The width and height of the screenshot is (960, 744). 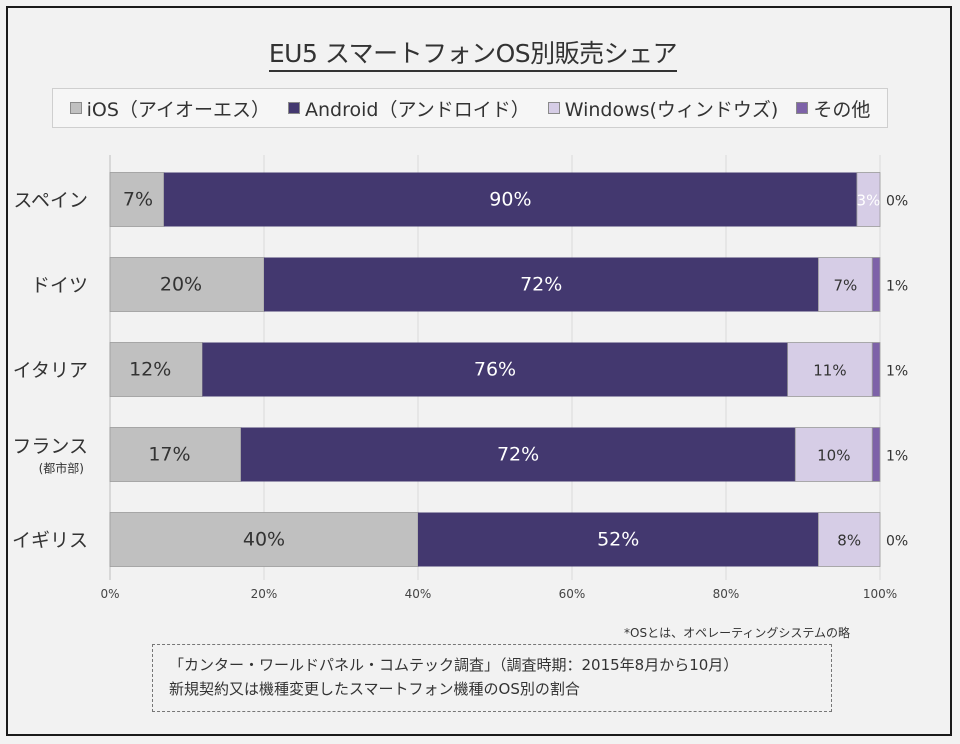 I want to click on legend-label: iOS（アイオーエス）, so click(x=178, y=109).